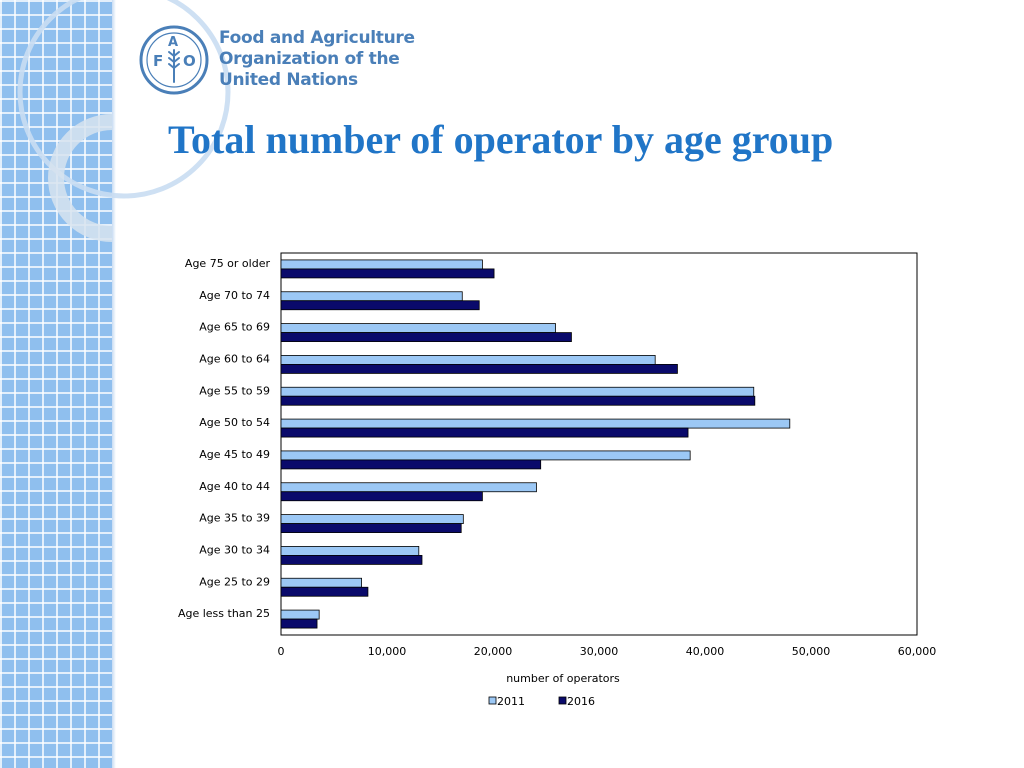  I want to click on x-tick-label: 40,000, so click(705, 651).